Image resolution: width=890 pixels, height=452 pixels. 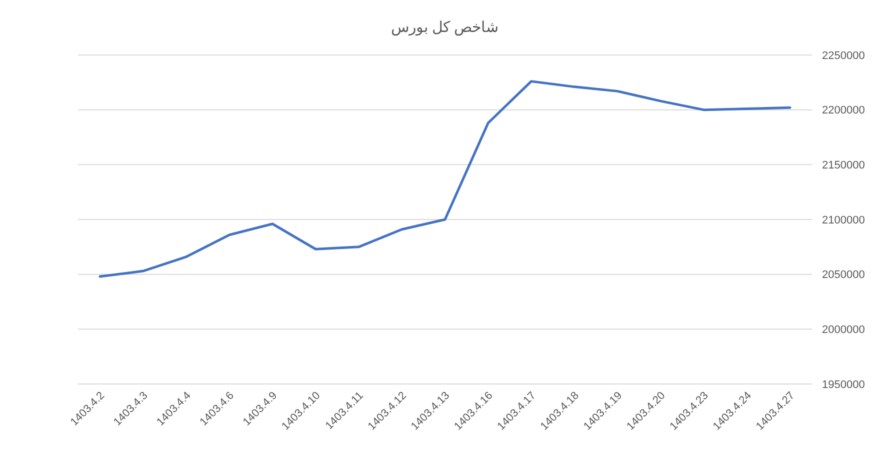 What do you see at coordinates (445, 27) in the screenshot?
I see `chart-title: شاخص کل بورس` at bounding box center [445, 27].